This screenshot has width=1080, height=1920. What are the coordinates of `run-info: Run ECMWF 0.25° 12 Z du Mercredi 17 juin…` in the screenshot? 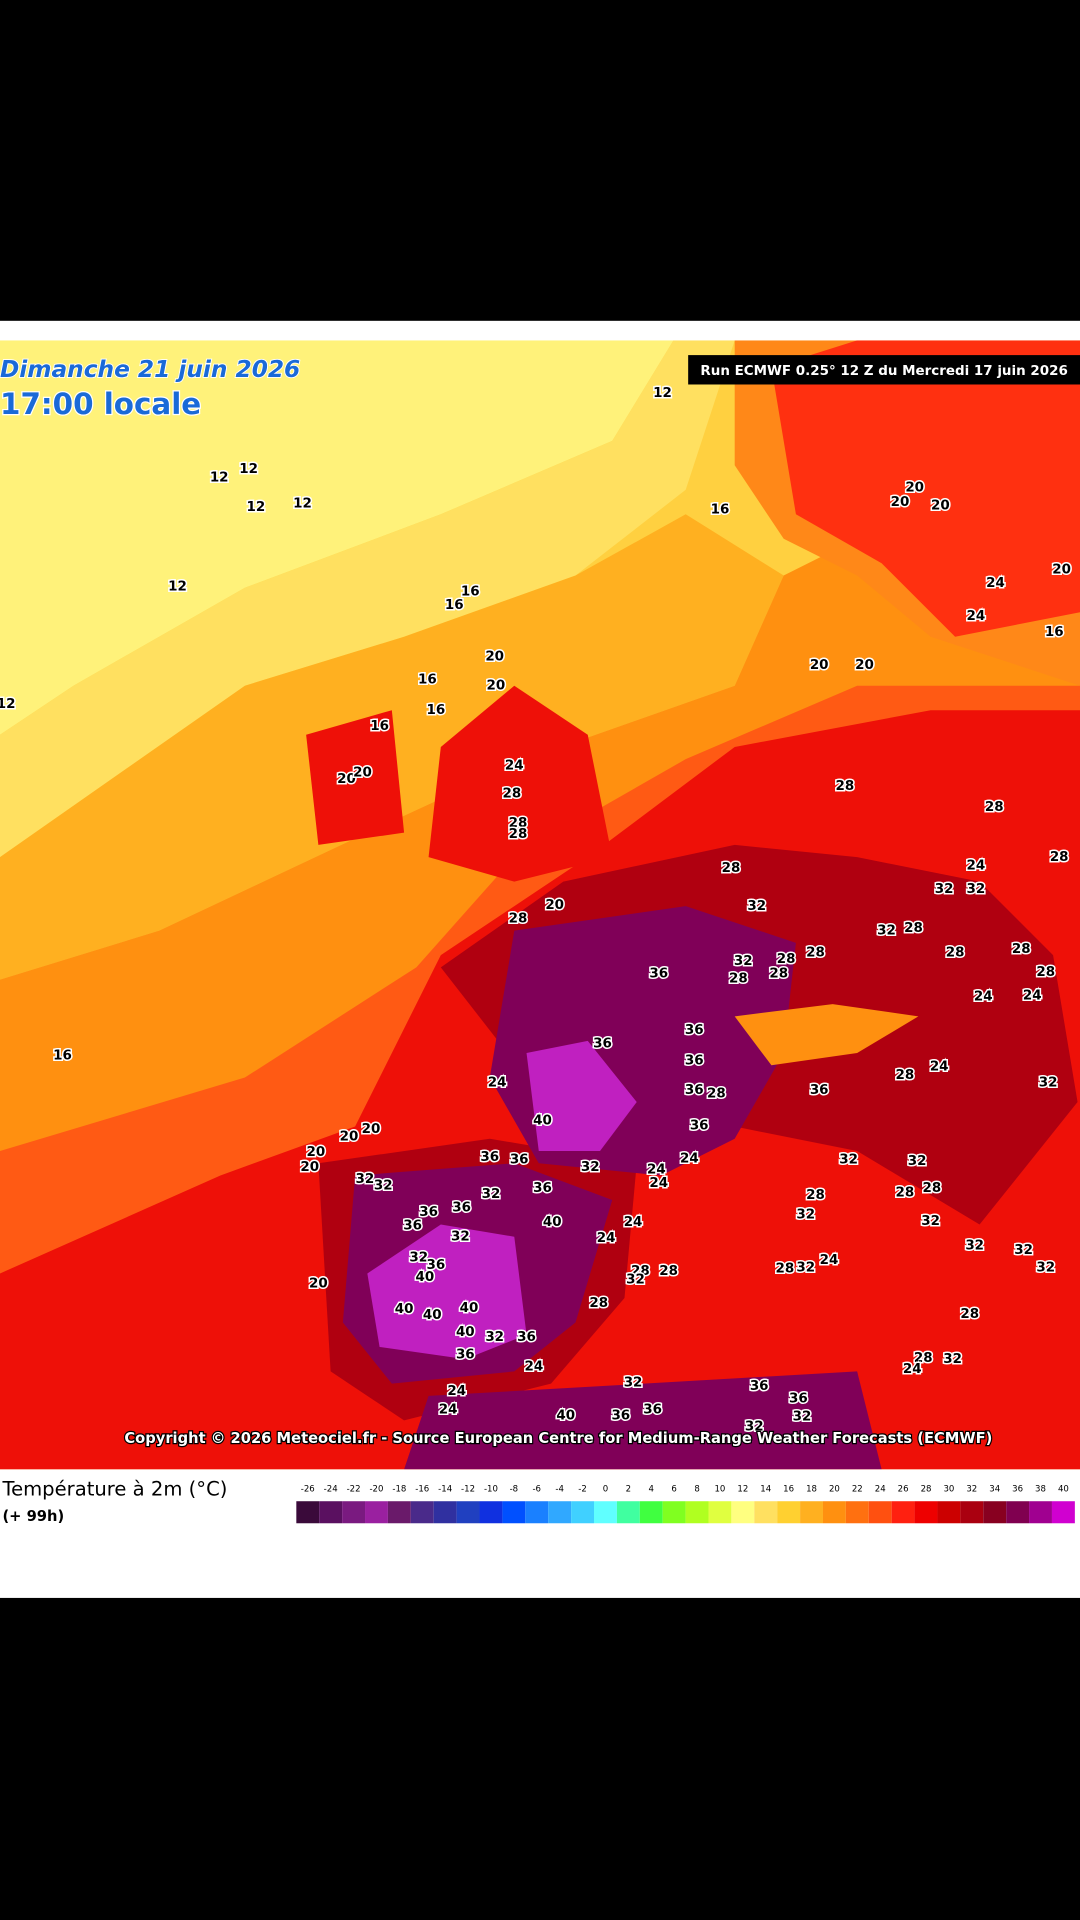 It's located at (883, 371).